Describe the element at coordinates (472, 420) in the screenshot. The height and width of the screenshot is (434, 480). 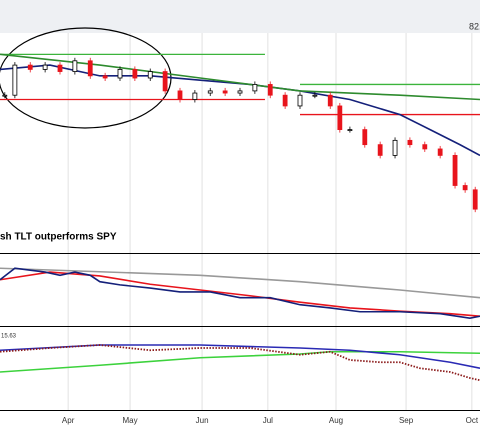
I see `x-tick-label: Oct` at that location.